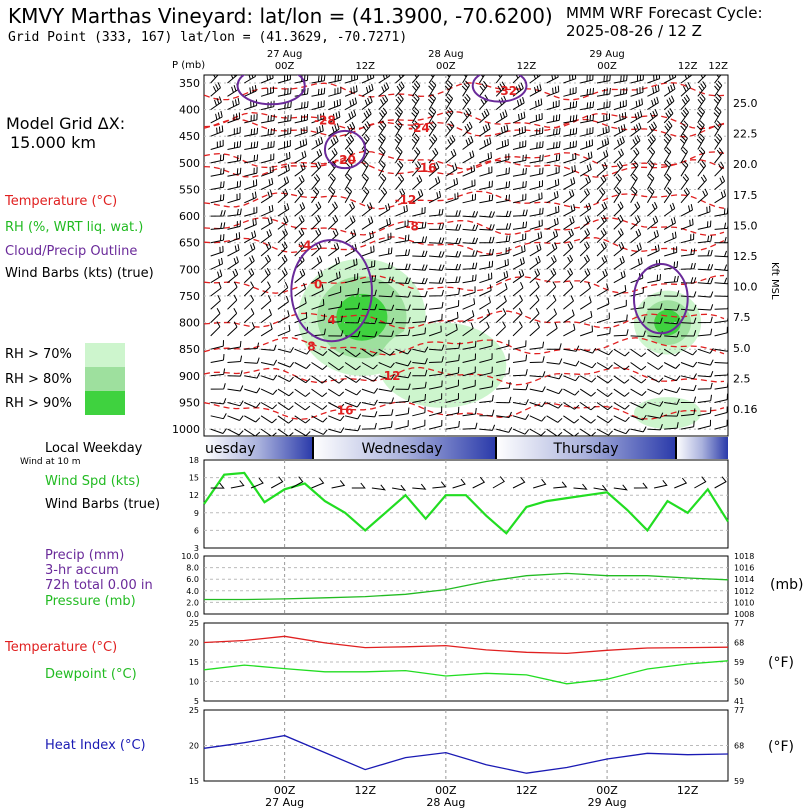 Image resolution: width=810 pixels, height=811 pixels. What do you see at coordinates (311, 347) in the screenshot?
I see `temperature-label: 8` at bounding box center [311, 347].